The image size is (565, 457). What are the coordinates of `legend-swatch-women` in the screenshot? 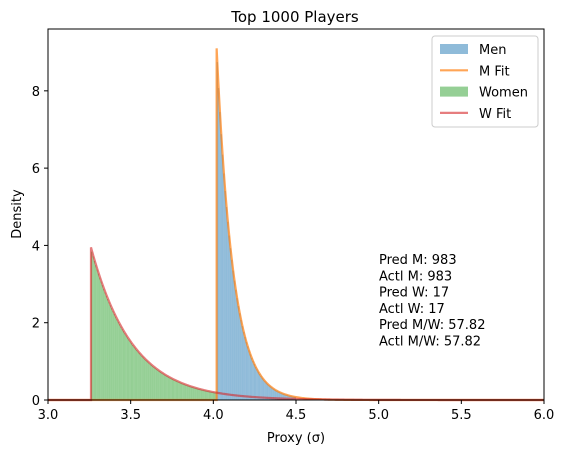 It's located at (454, 91).